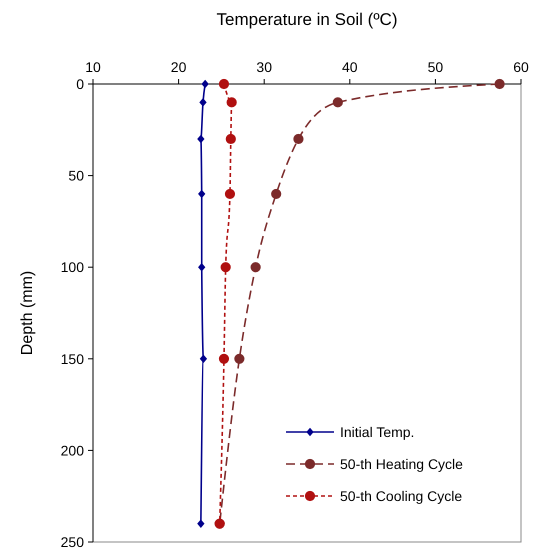 The image size is (550, 552). I want to click on y-tick-label: 100, so click(72, 267).